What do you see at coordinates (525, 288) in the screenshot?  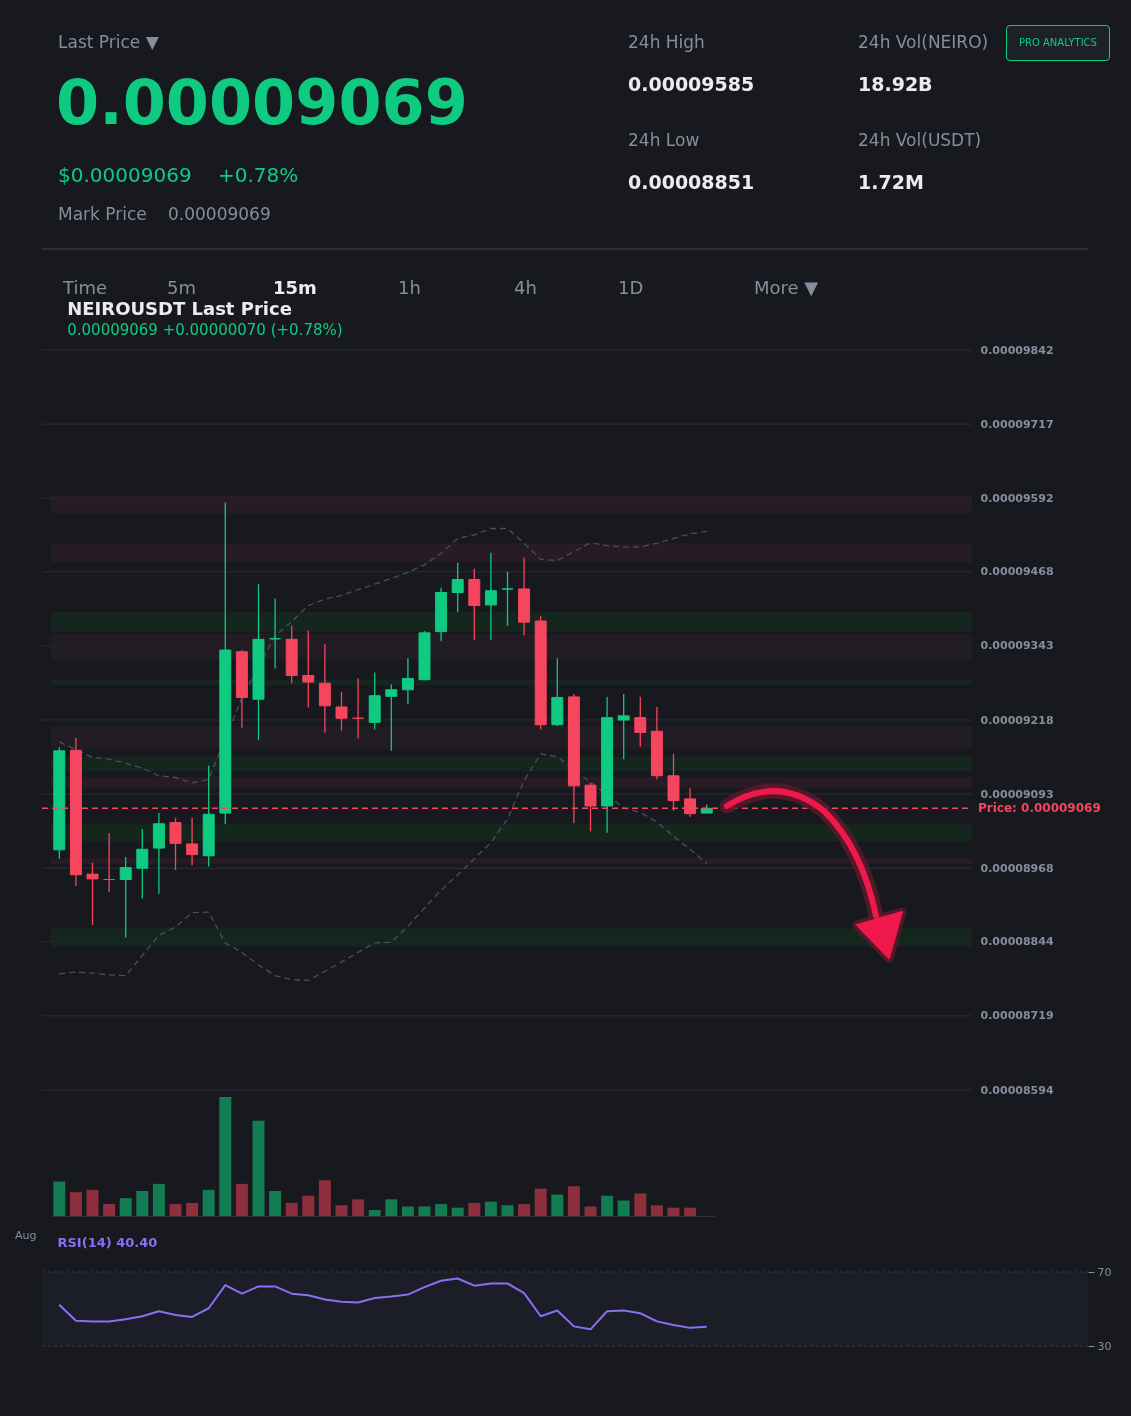 I see `text: 4h` at bounding box center [525, 288].